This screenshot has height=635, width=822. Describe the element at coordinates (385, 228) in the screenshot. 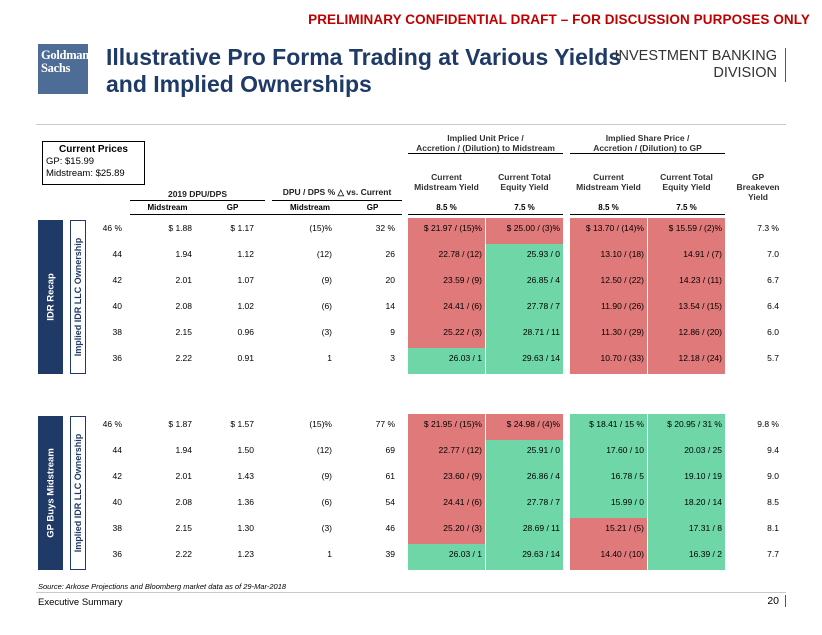

I see `change-gp-cell: 32 %` at that location.